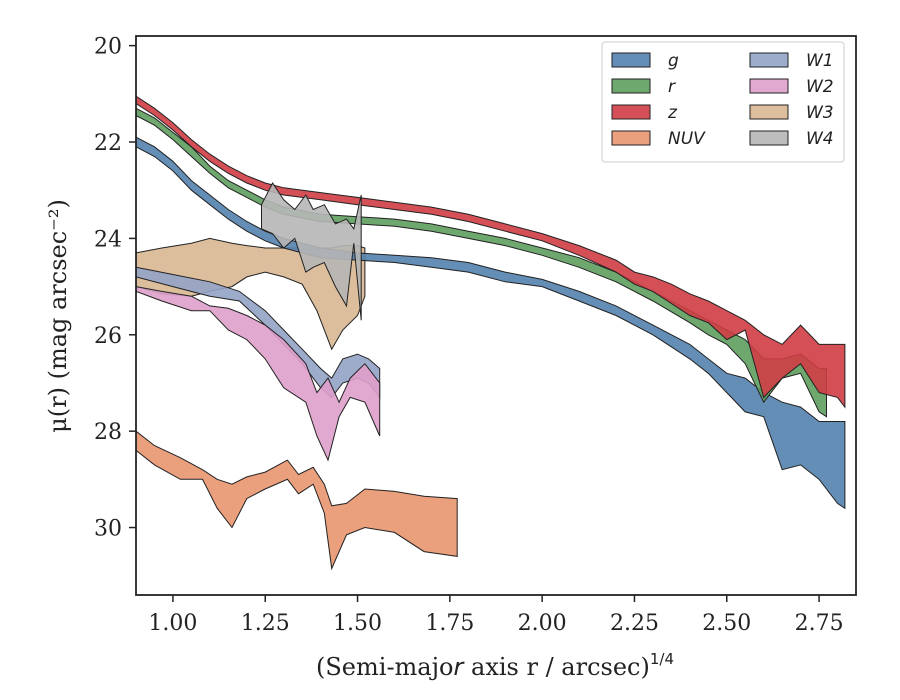 The width and height of the screenshot is (900, 700). I want to click on legend-swatch-w1, so click(769, 60).